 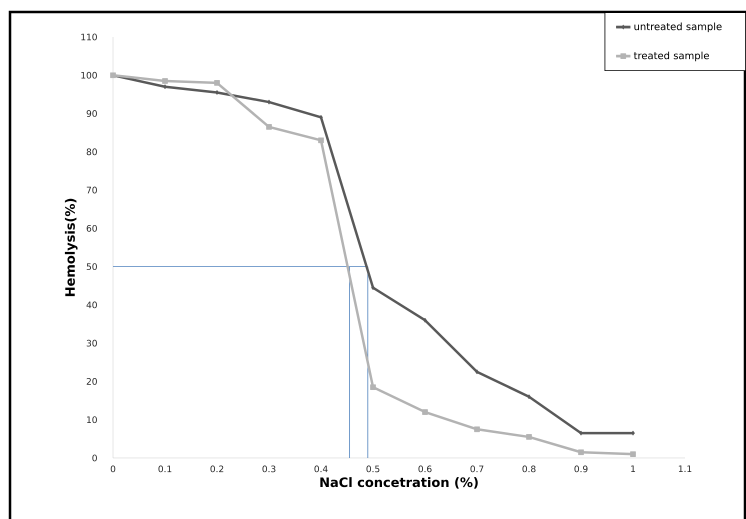 What do you see at coordinates (91, 305) in the screenshot?
I see `y-tick-label: 40` at bounding box center [91, 305].